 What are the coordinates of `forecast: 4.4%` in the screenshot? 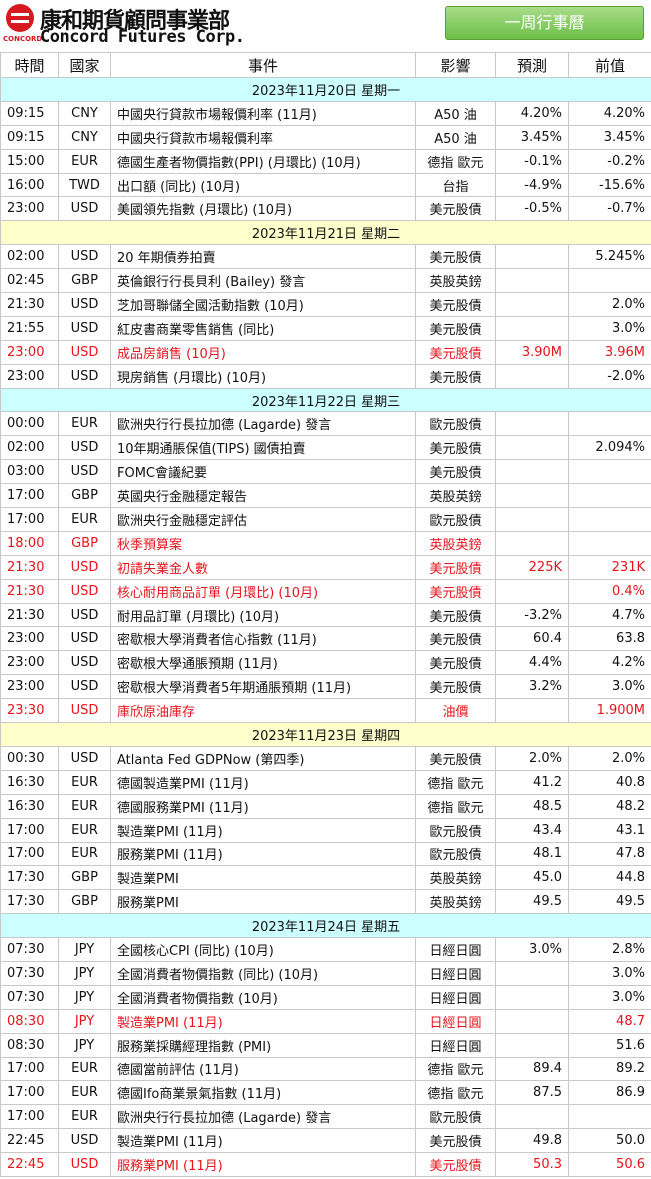 It's located at (532, 663).